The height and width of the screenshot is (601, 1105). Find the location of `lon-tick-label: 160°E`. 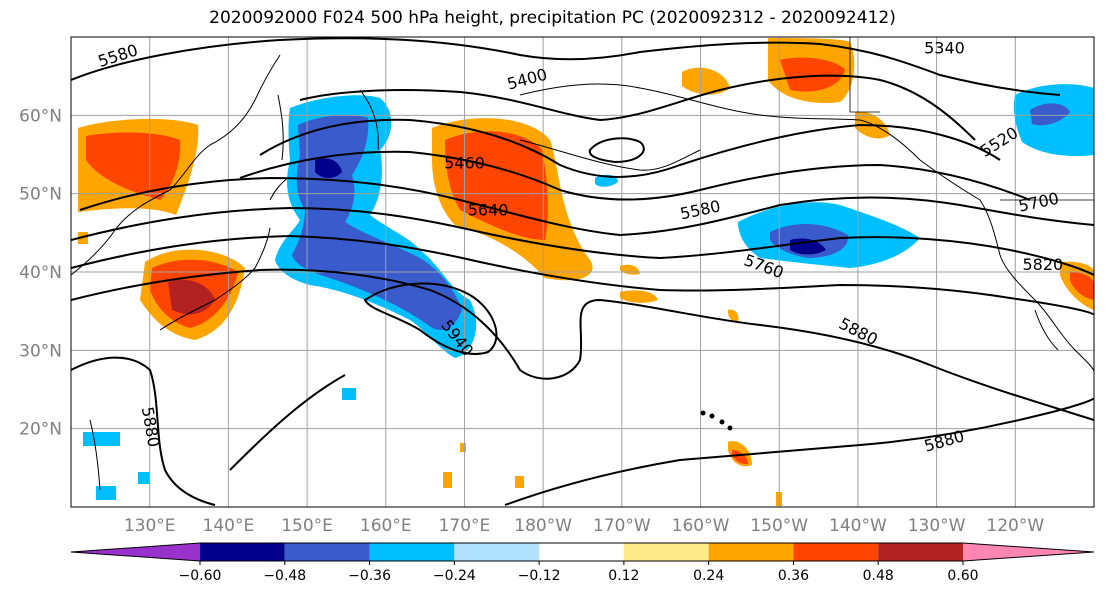

lon-tick-label: 160°E is located at coordinates (386, 526).